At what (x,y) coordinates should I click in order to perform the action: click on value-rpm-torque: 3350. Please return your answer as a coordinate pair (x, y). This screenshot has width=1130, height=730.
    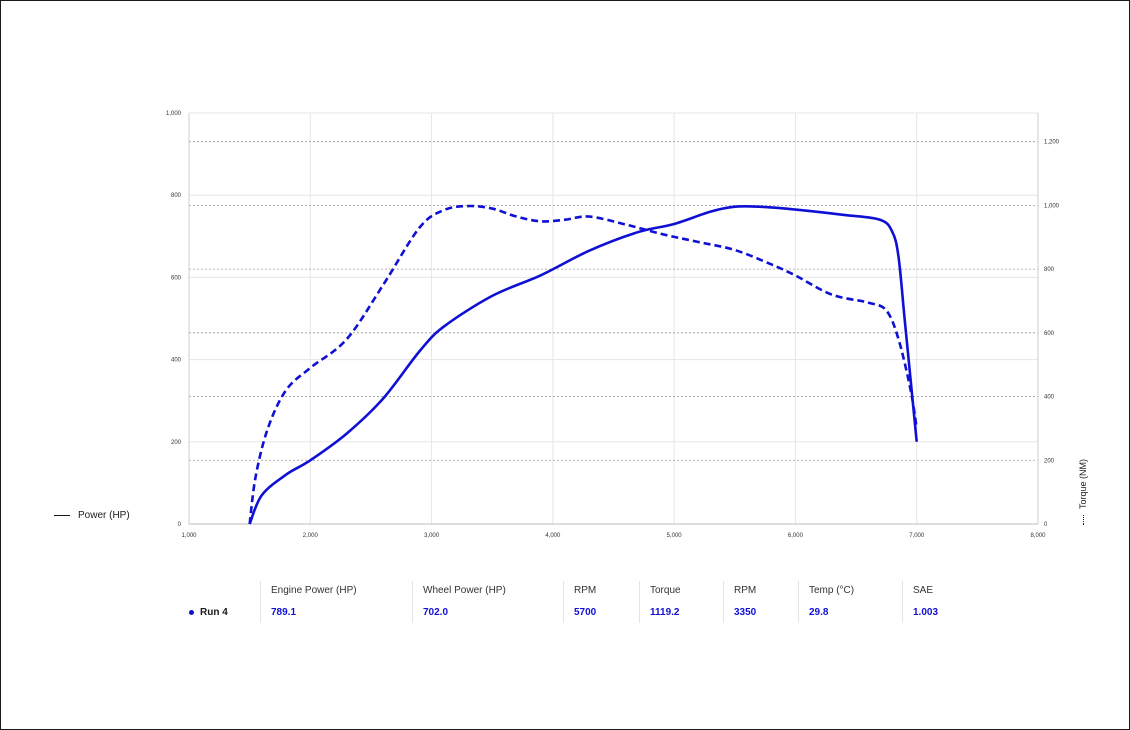
    Looking at the image, I should click on (745, 612).